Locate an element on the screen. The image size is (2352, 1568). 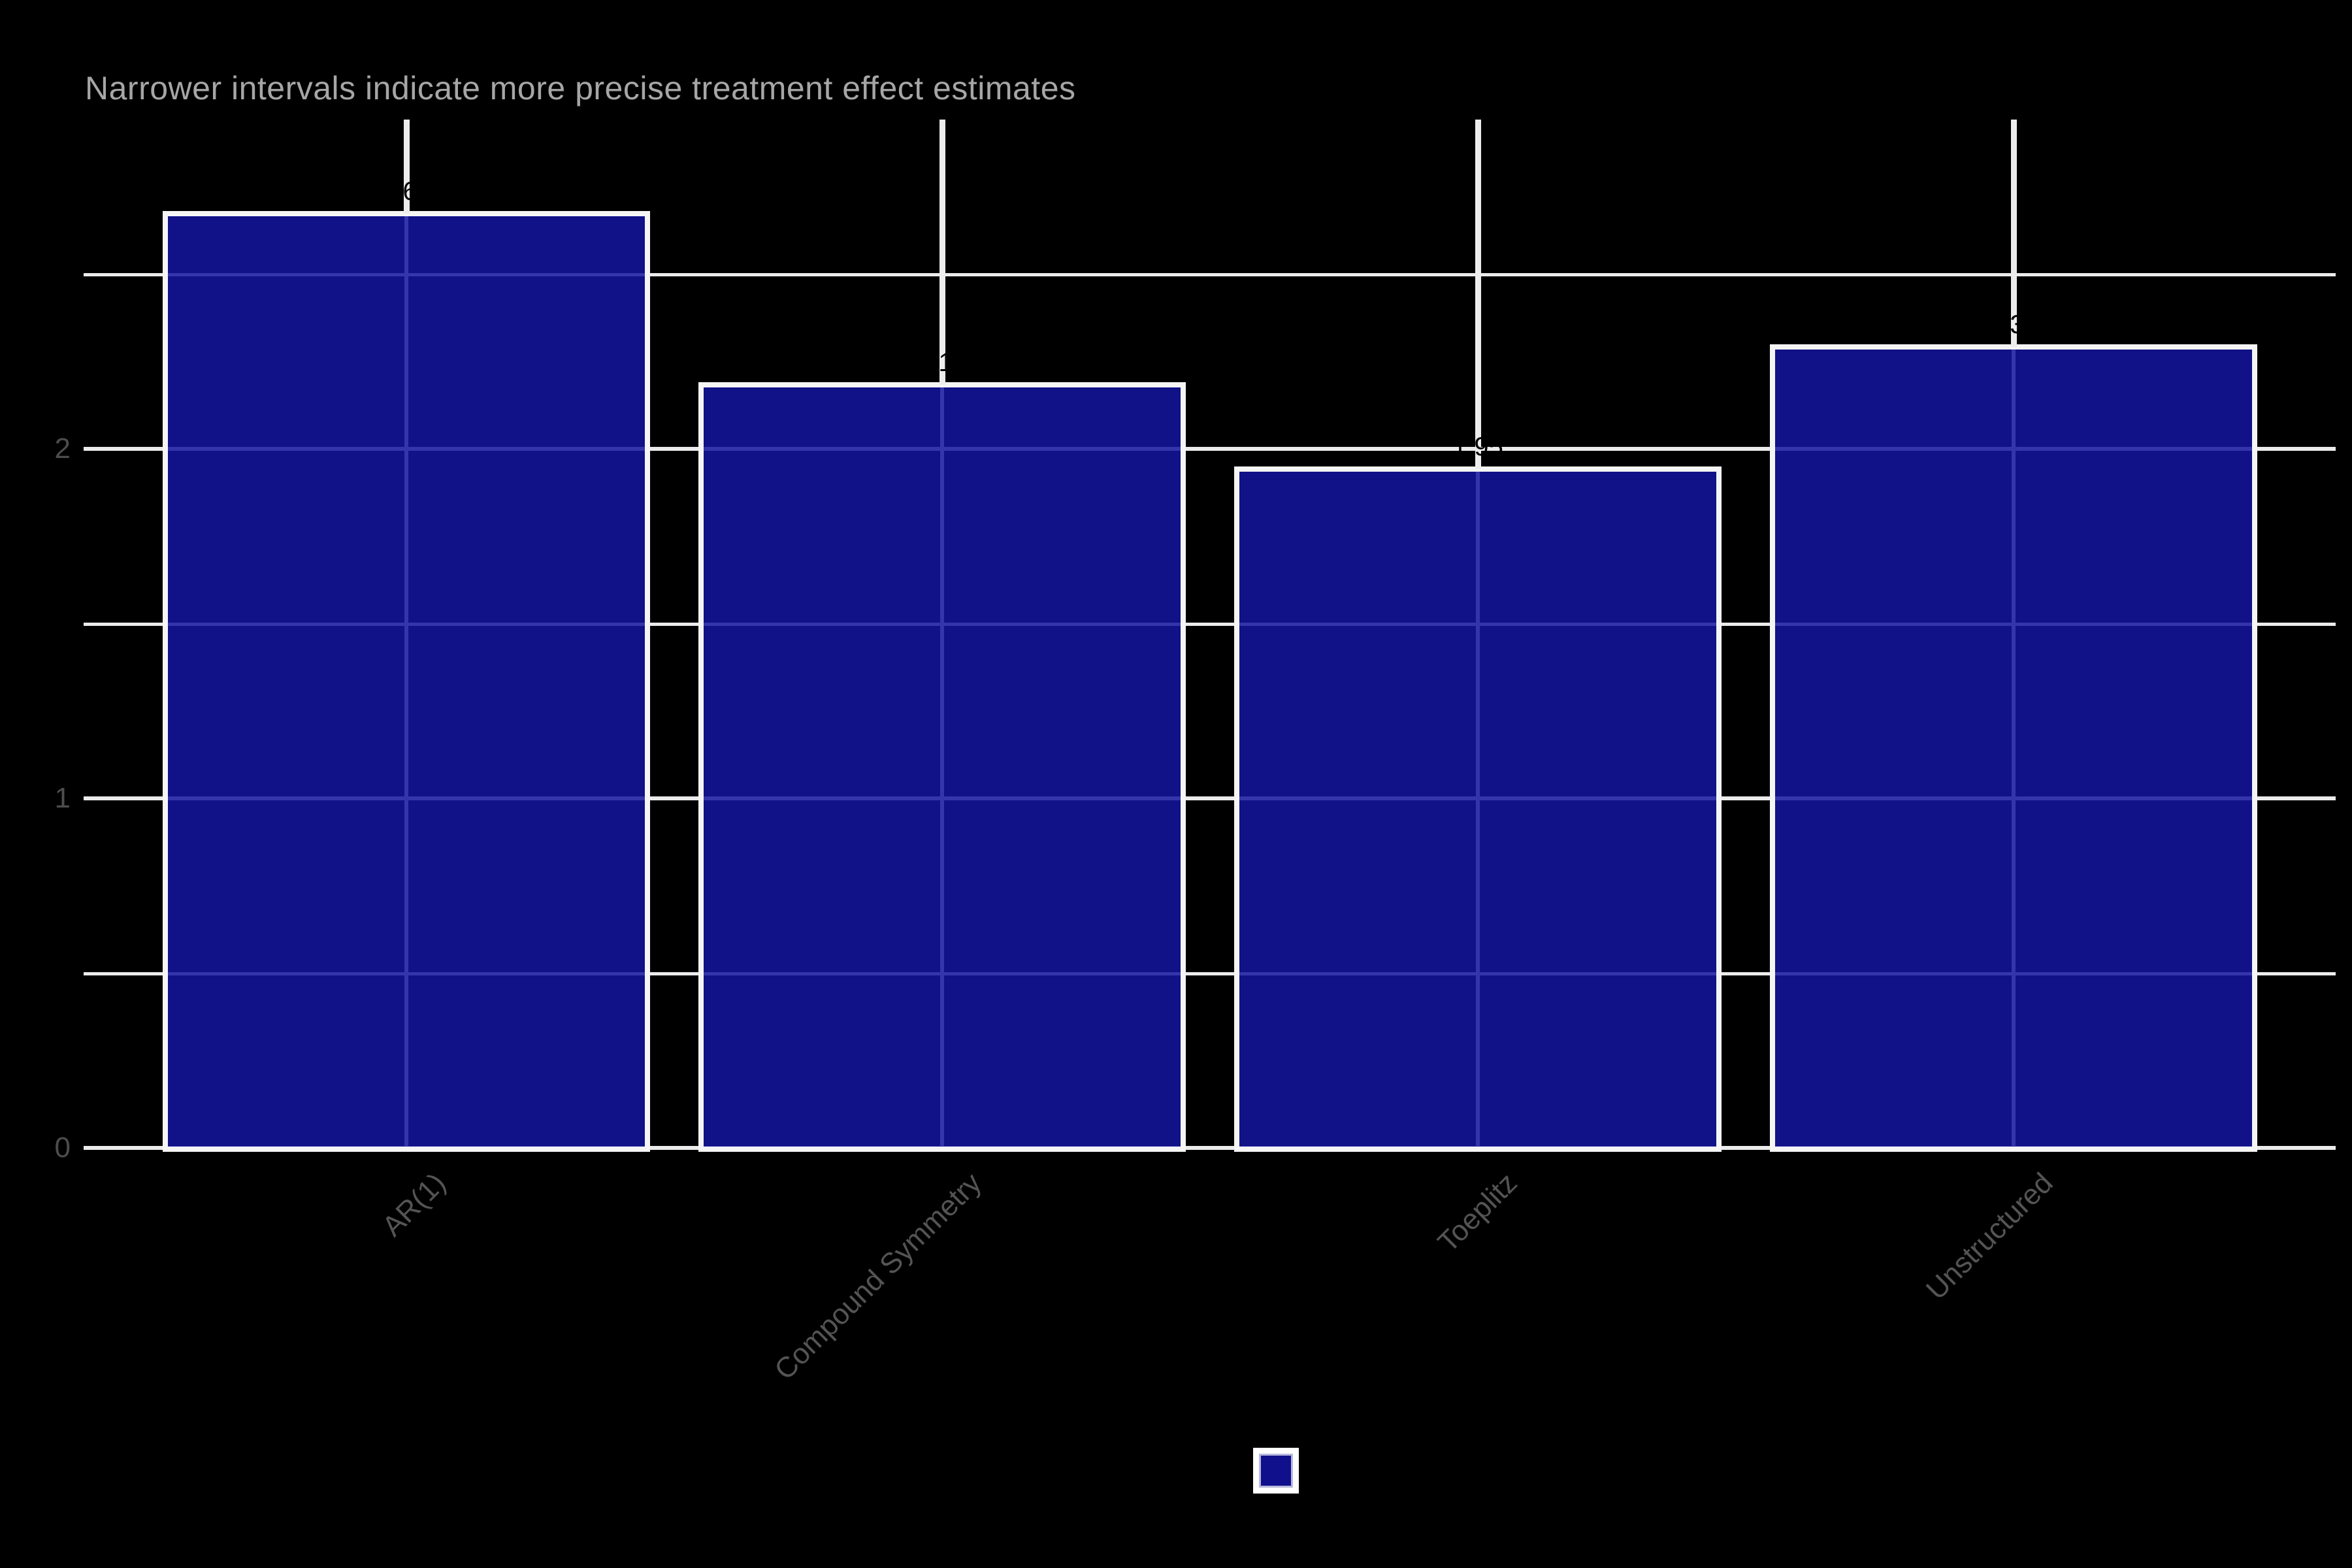
gridline-y-minor-1.5 is located at coordinates (1210, 624).